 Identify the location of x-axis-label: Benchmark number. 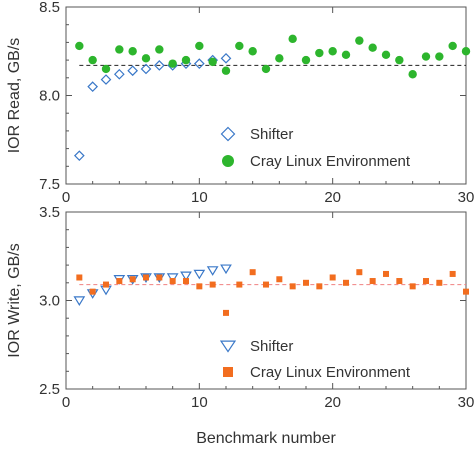
(266, 438).